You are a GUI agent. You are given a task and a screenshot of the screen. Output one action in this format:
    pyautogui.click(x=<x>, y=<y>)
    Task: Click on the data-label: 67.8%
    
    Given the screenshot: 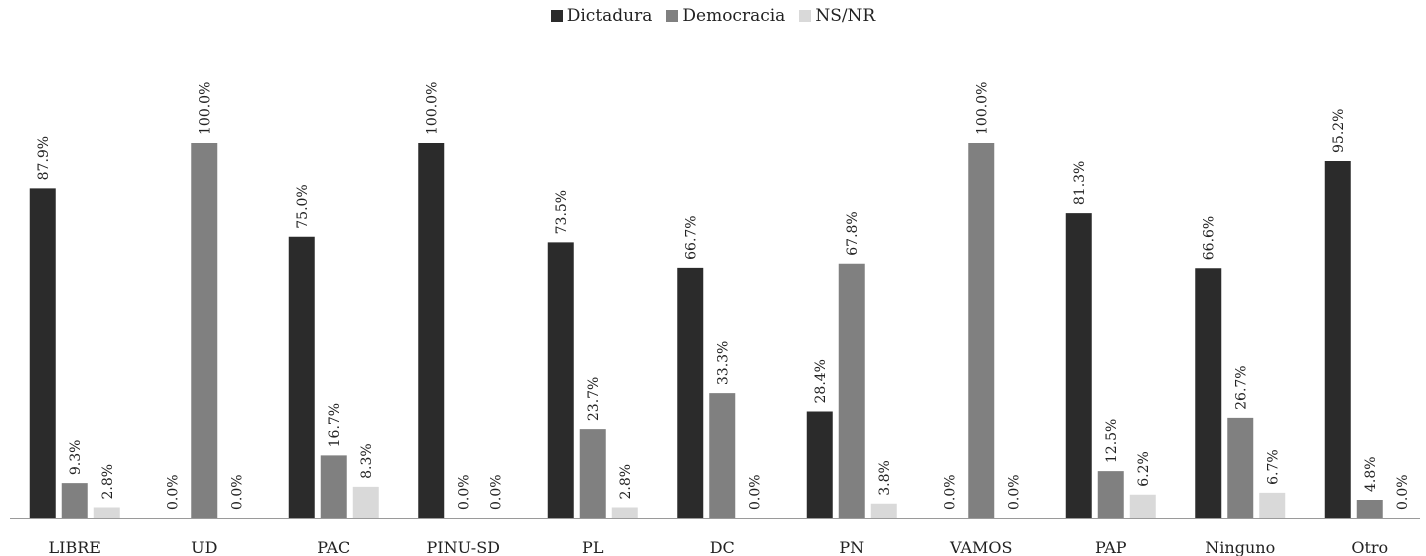 What is the action you would take?
    pyautogui.click(x=853, y=233)
    